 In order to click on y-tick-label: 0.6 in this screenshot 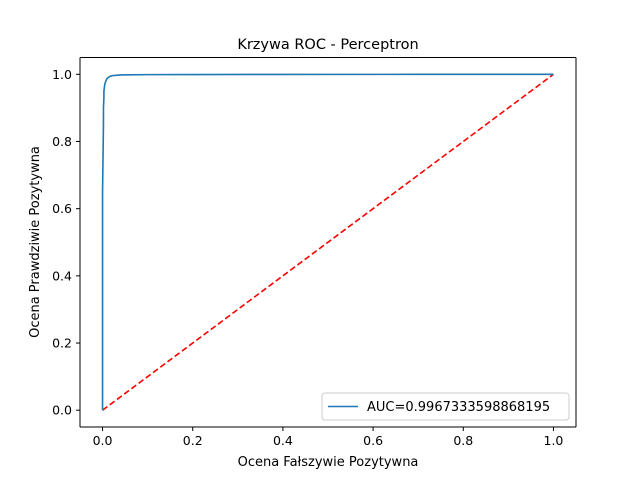, I will do `click(62, 208)`.